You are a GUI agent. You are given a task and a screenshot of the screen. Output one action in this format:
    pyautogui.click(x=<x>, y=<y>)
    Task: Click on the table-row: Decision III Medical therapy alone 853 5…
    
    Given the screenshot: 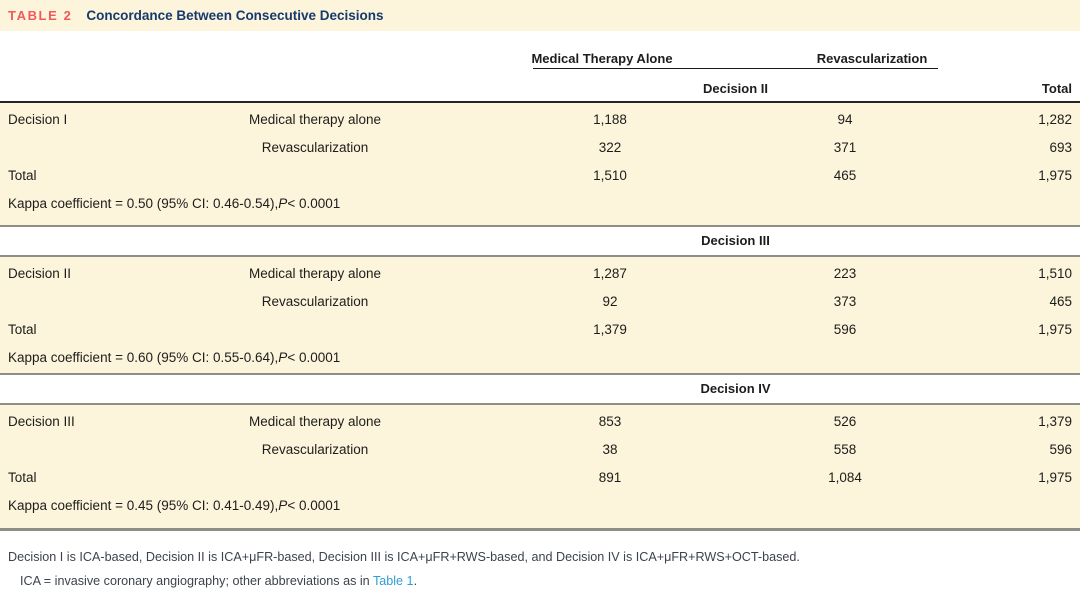 What is the action you would take?
    pyautogui.click(x=540, y=421)
    